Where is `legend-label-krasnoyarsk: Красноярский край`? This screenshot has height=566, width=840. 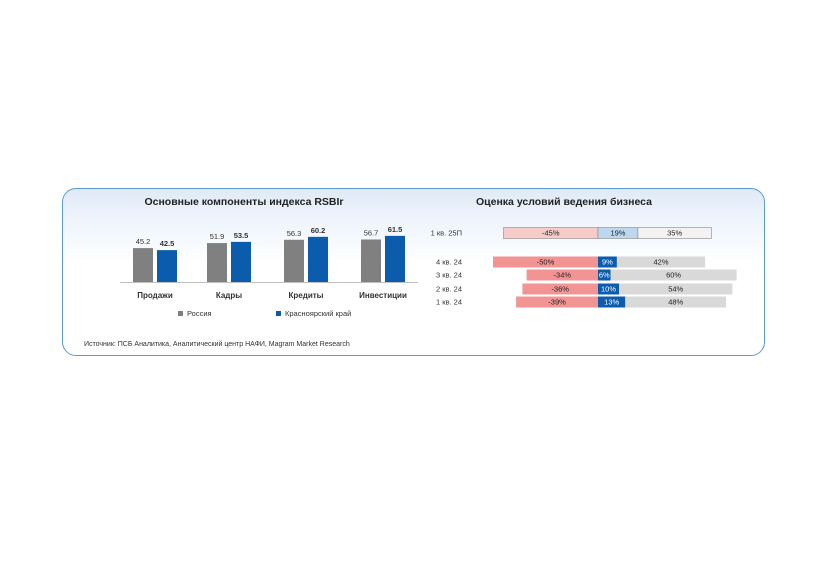 legend-label-krasnoyarsk: Красноярский край is located at coordinates (318, 313).